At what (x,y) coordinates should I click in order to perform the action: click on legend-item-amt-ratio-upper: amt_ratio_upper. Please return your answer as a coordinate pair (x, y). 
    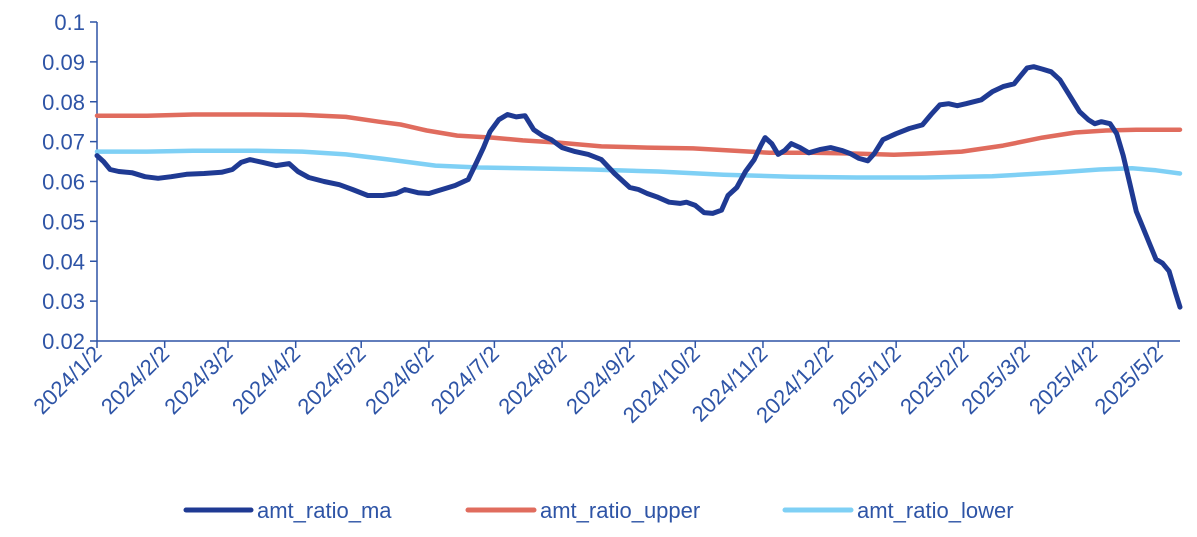
    Looking at the image, I should click on (582, 510).